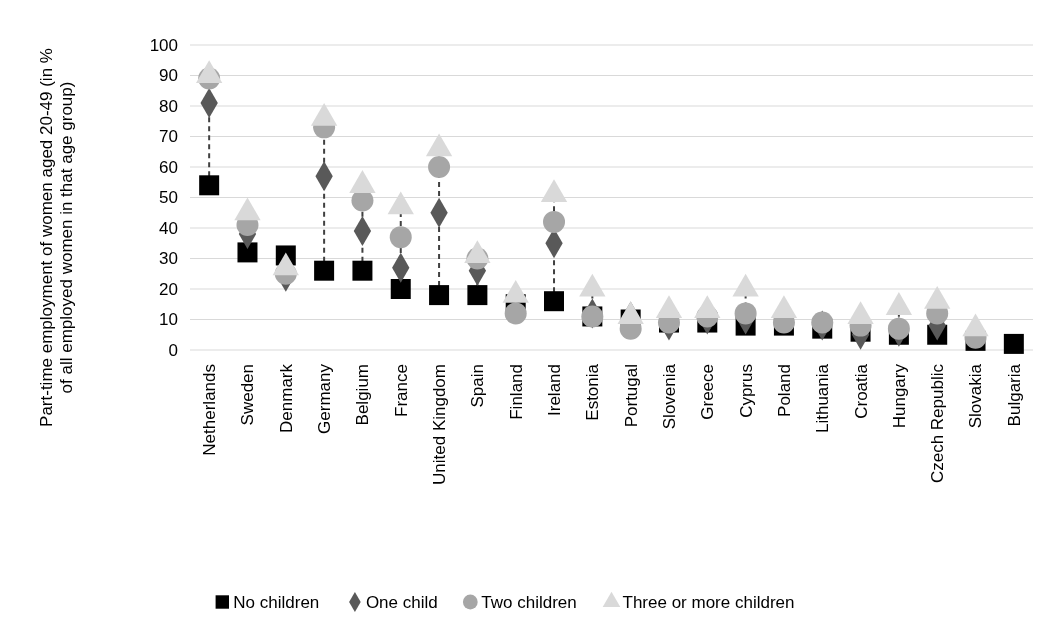 The image size is (1043, 630). Describe the element at coordinates (168, 320) in the screenshot. I see `y-tick-label: 10` at that location.